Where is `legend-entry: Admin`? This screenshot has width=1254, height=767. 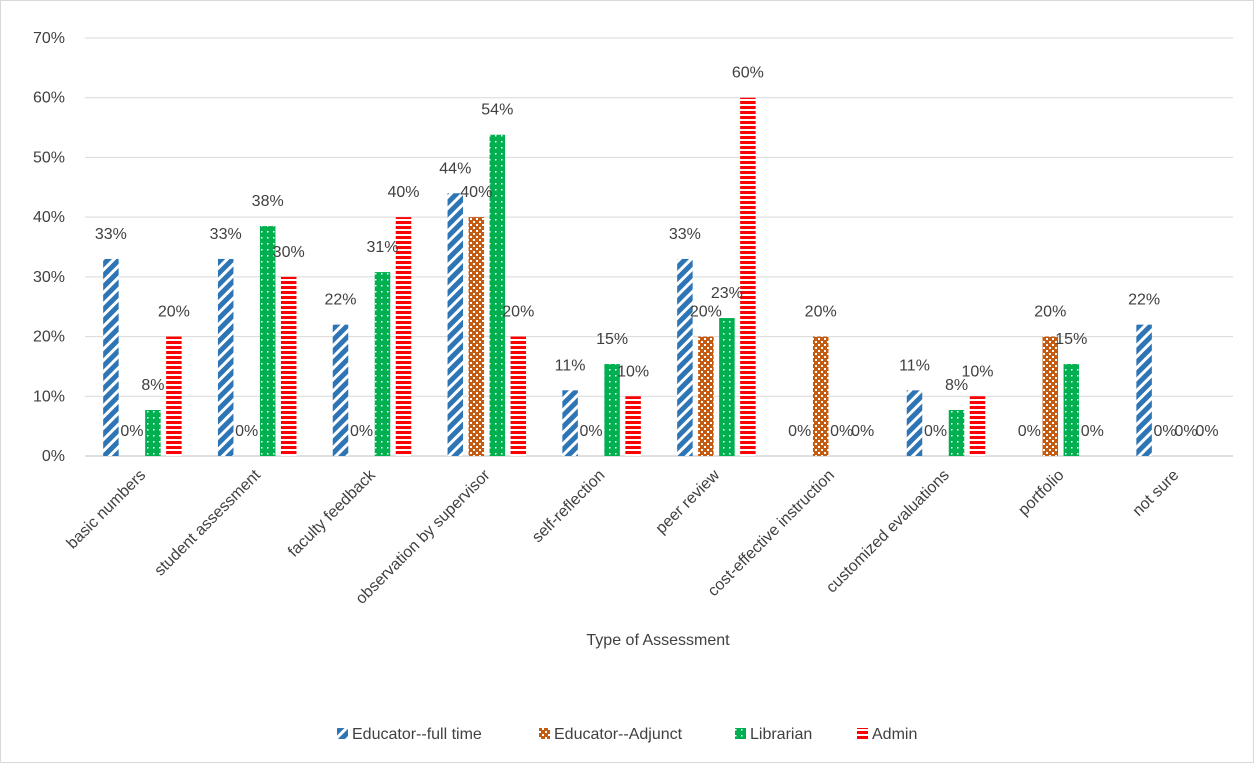
legend-entry: Admin is located at coordinates (894, 734).